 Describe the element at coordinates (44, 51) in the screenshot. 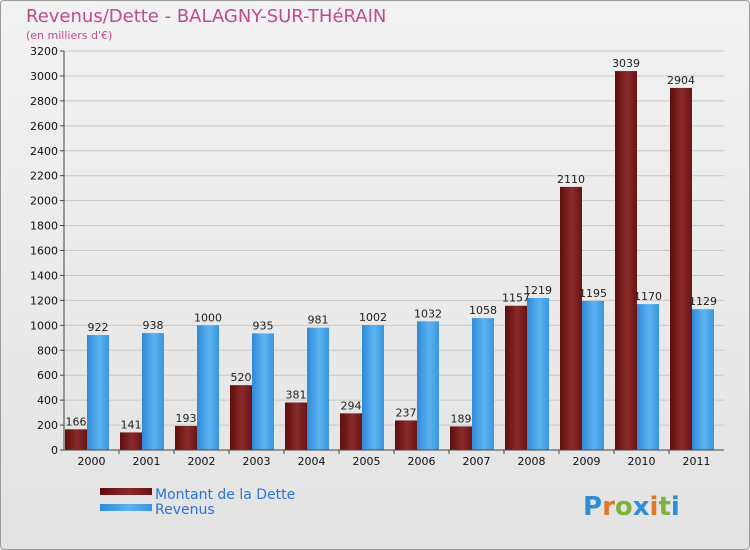

I see `y-tick-label: 3200` at that location.